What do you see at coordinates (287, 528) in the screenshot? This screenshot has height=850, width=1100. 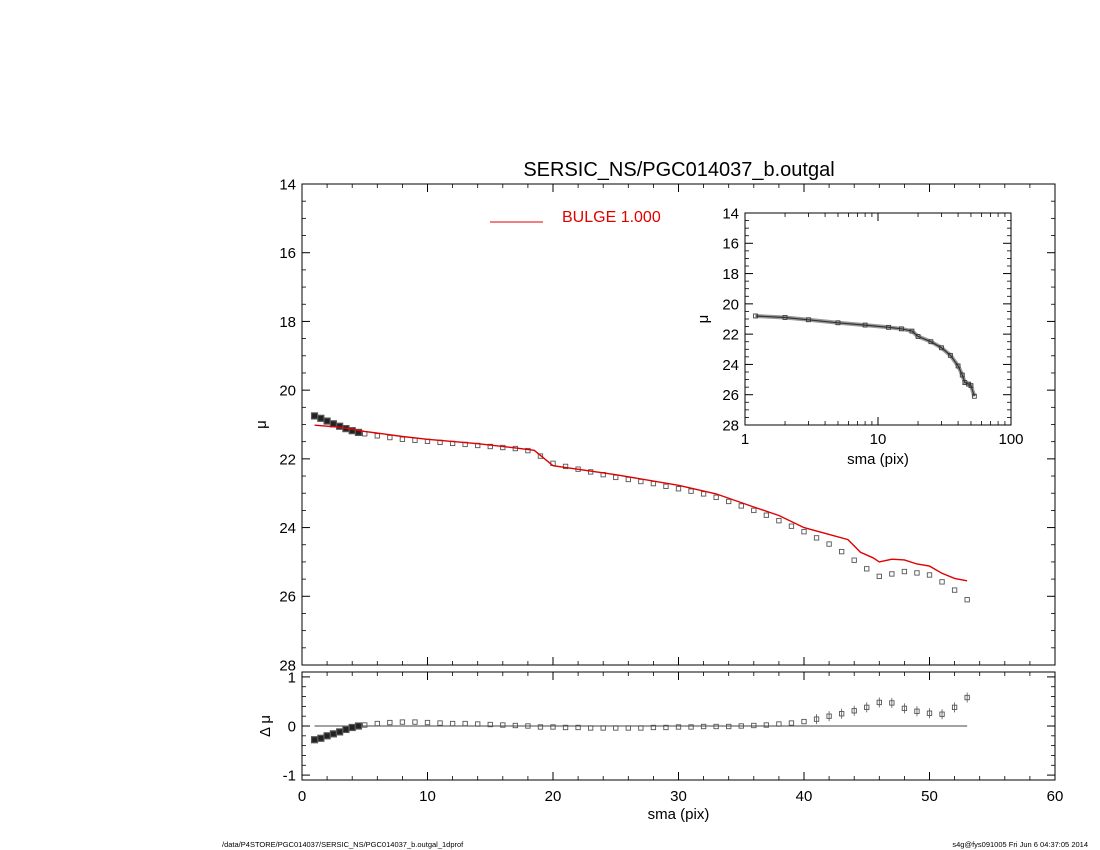 I see `y-tick-label: 24` at bounding box center [287, 528].